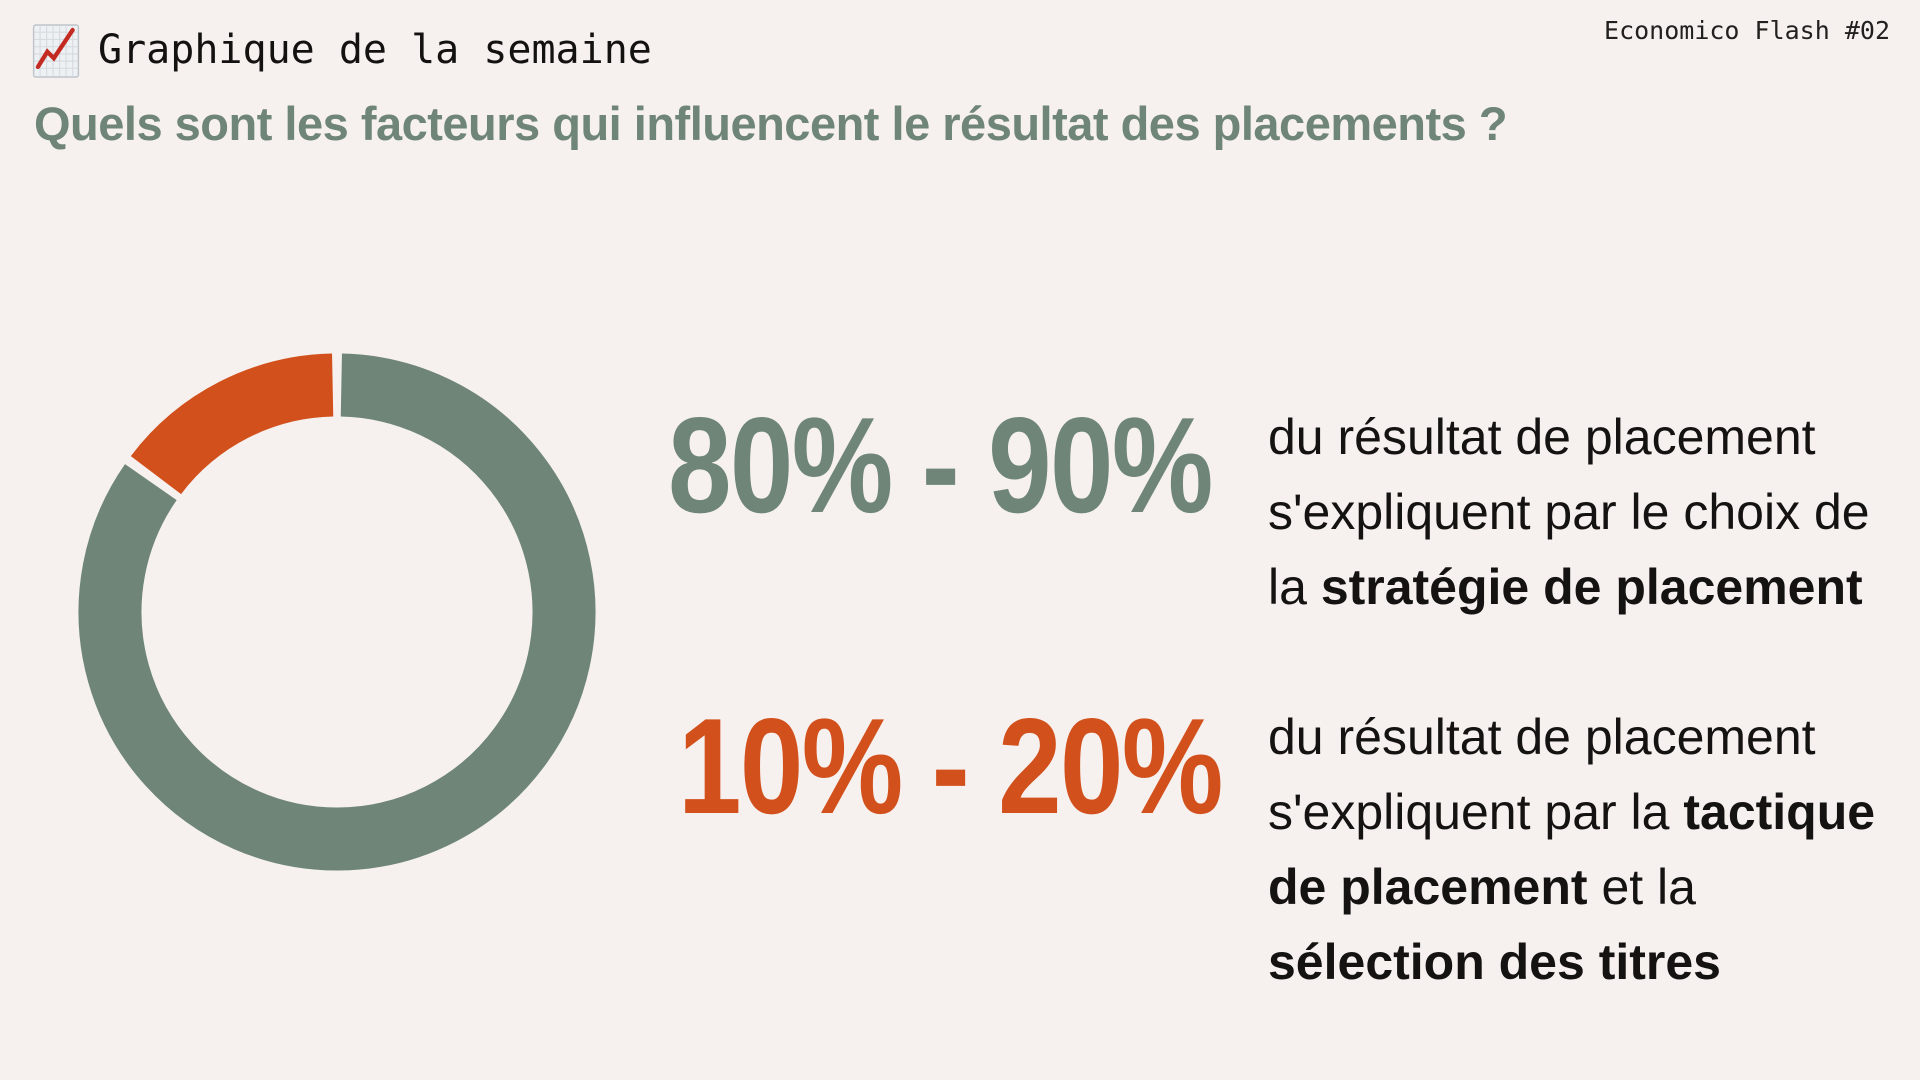 The image size is (1920, 1080). What do you see at coordinates (1747, 30) in the screenshot?
I see `edition-label: Economico Flash #02` at bounding box center [1747, 30].